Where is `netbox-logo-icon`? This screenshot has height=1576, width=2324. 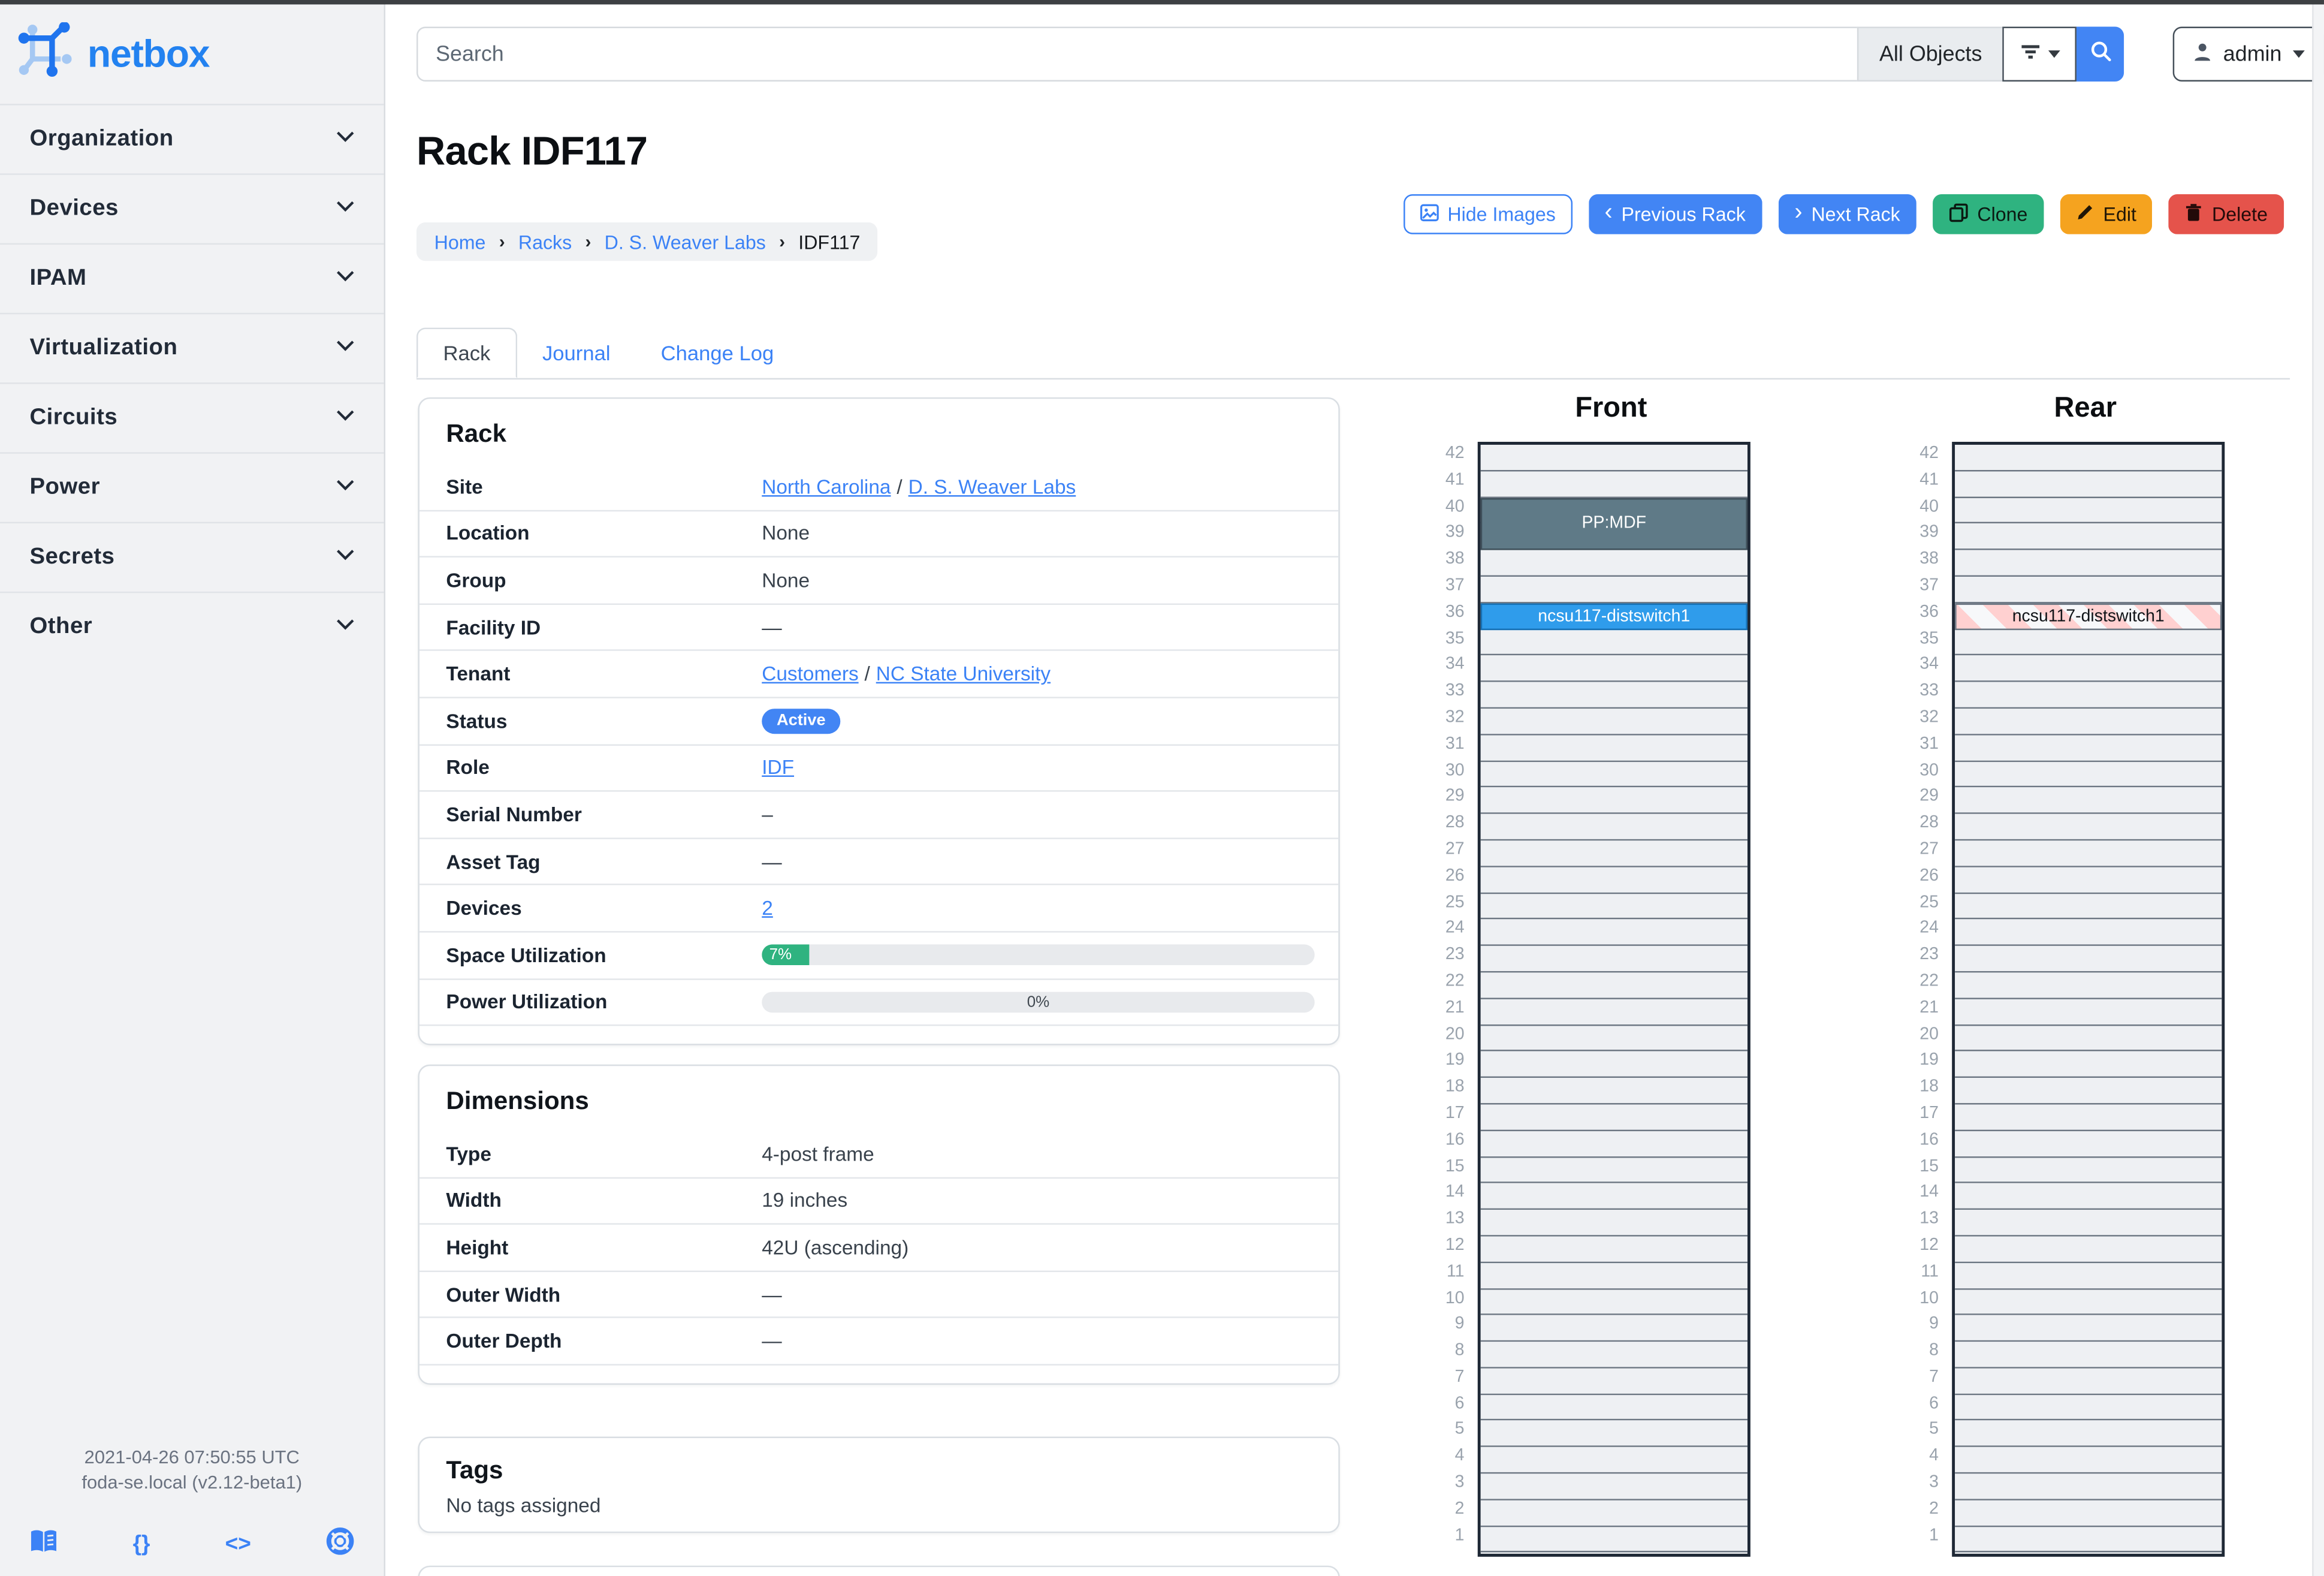
netbox-logo-icon is located at coordinates (46, 54).